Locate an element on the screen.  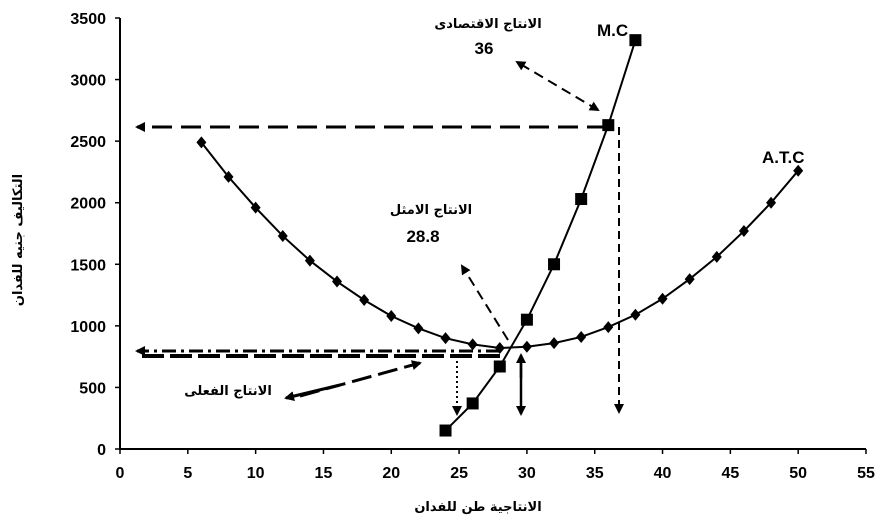
x-tick-label: 50 is located at coordinates (798, 473).